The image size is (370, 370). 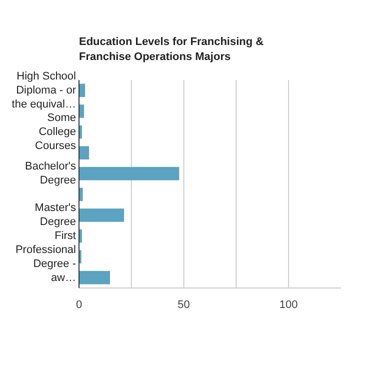 I want to click on chart-title: Education Levels for Franchising & Franchise Operations Majors, so click(x=171, y=49).